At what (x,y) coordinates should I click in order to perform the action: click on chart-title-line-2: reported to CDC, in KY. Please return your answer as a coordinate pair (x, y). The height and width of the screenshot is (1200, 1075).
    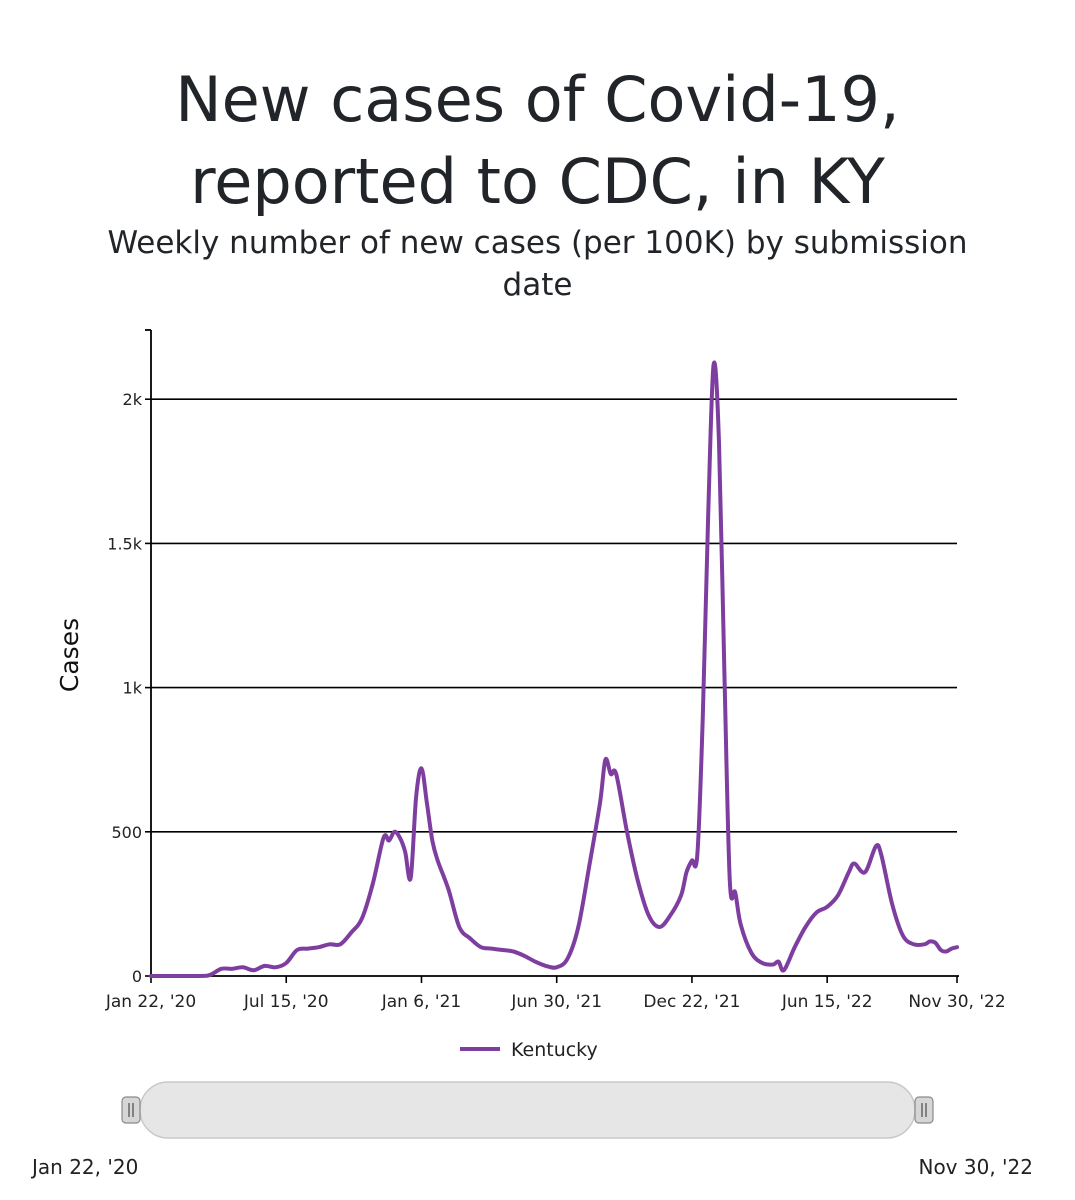
    Looking at the image, I should click on (537, 181).